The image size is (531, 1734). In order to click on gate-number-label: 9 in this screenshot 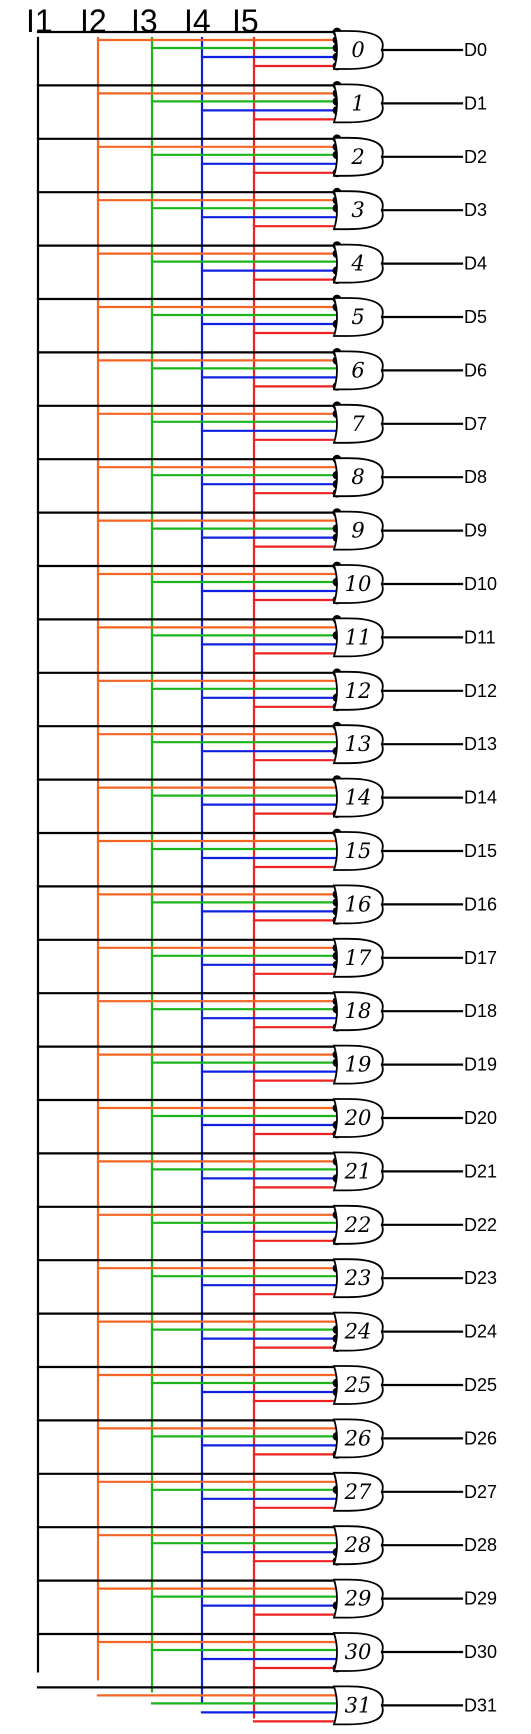, I will do `click(357, 531)`.